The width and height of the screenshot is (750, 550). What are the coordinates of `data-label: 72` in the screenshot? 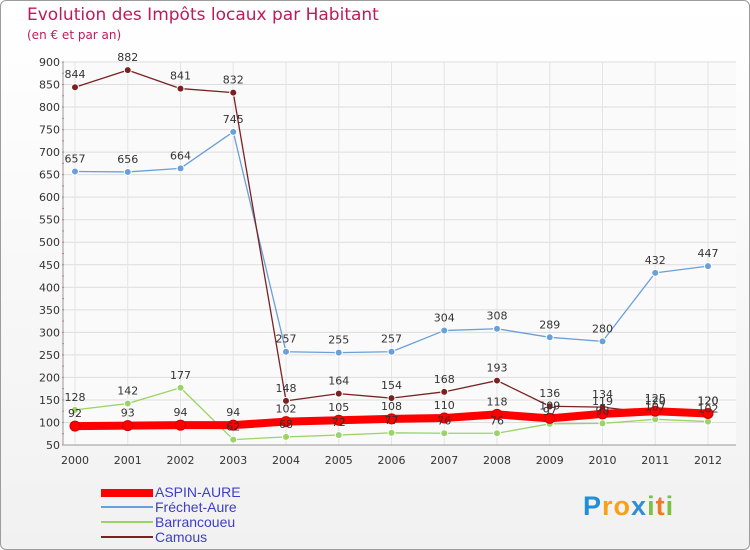 It's located at (339, 422).